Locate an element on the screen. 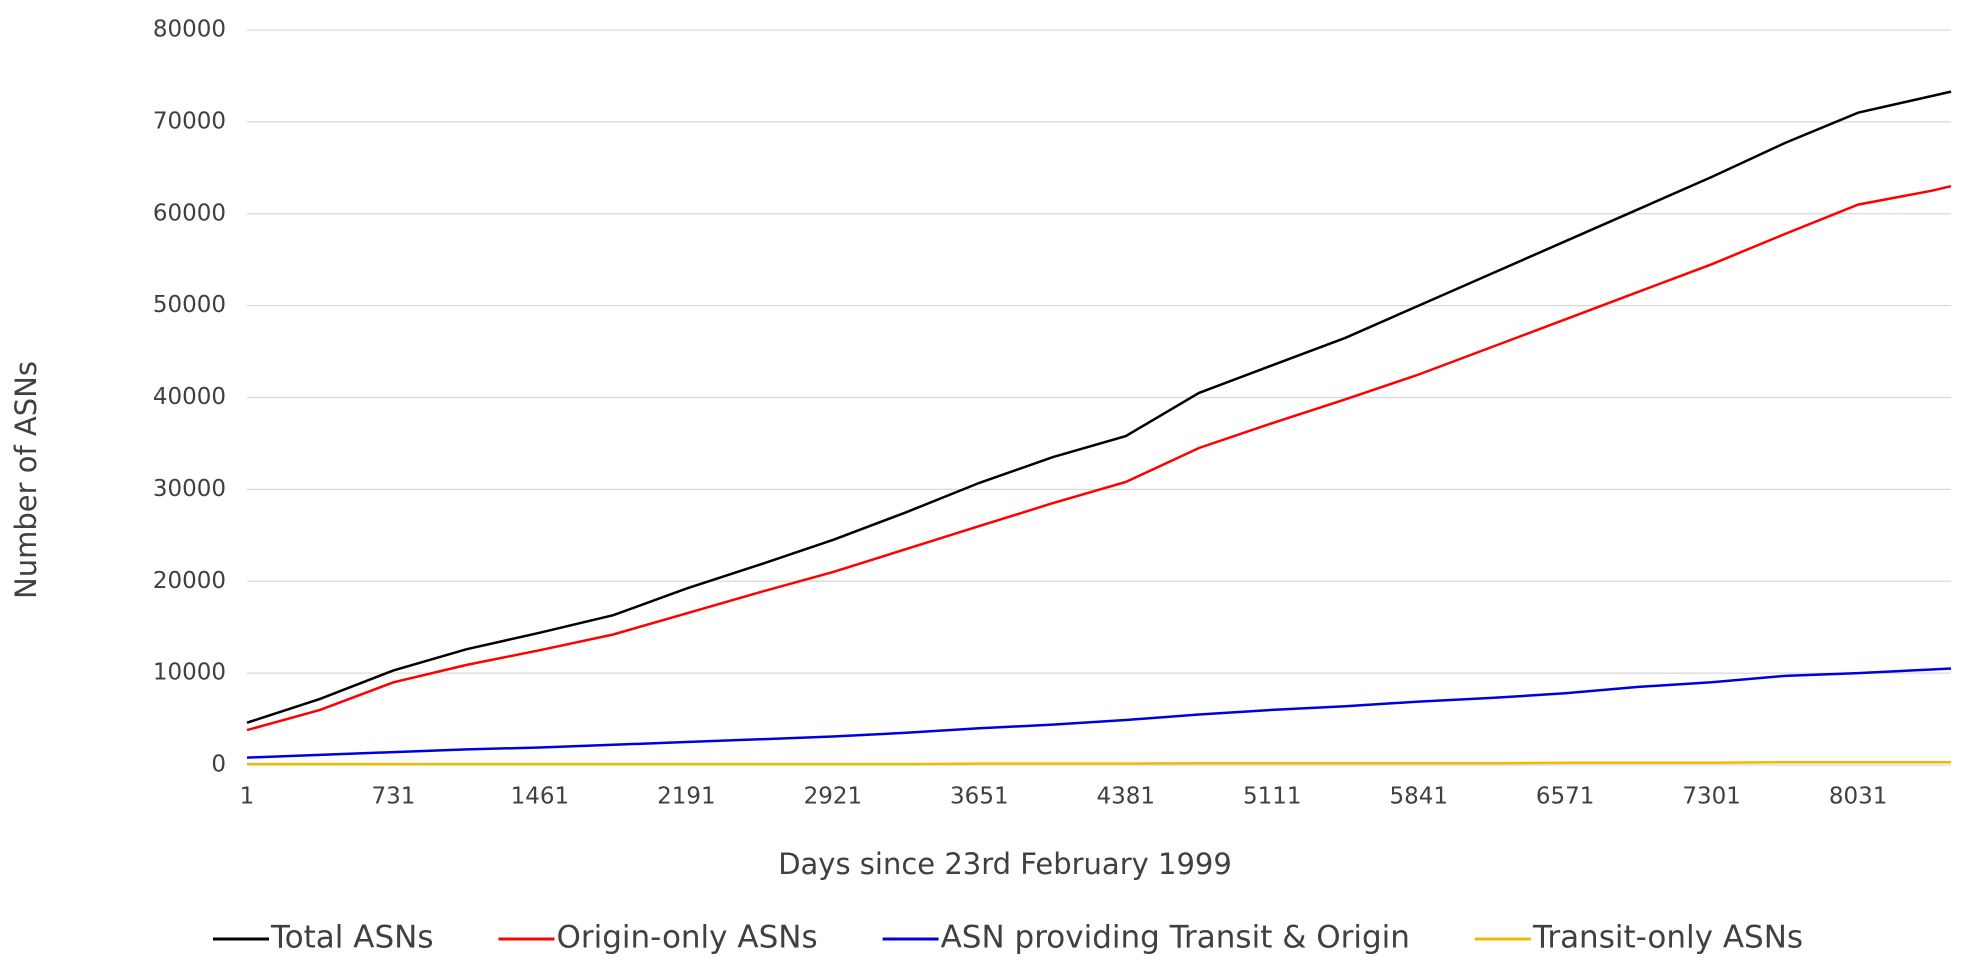 The image size is (1963, 960). x-tick-label: 2191 is located at coordinates (686, 797).